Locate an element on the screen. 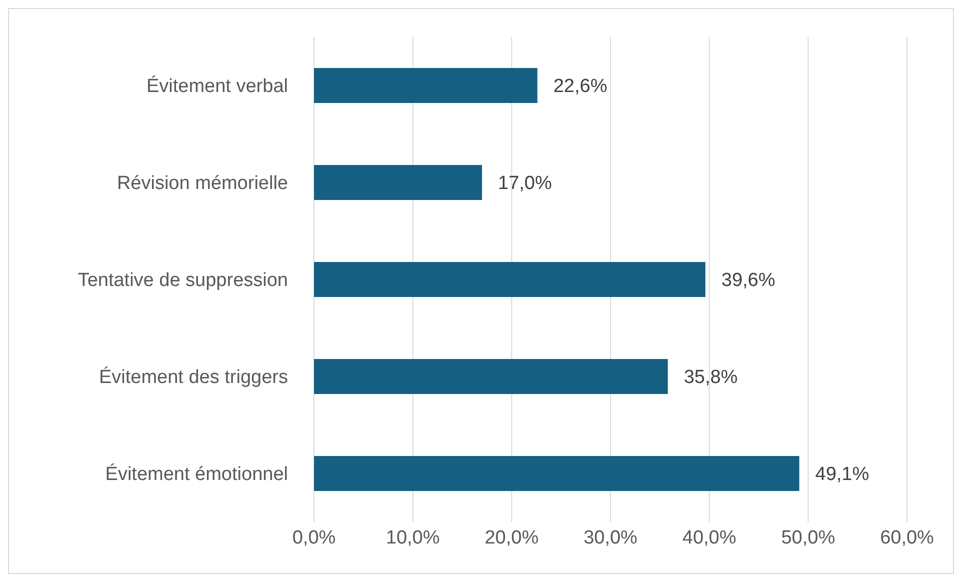  x-tick-label: 50,0% is located at coordinates (808, 537).